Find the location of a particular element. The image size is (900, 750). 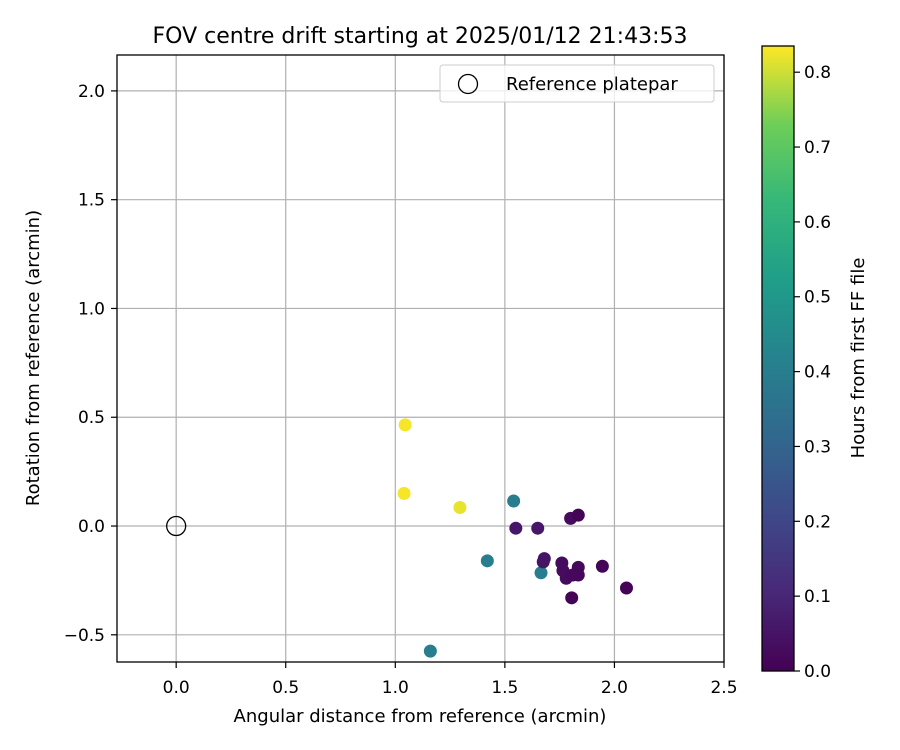

colorbar is located at coordinates (778, 358).